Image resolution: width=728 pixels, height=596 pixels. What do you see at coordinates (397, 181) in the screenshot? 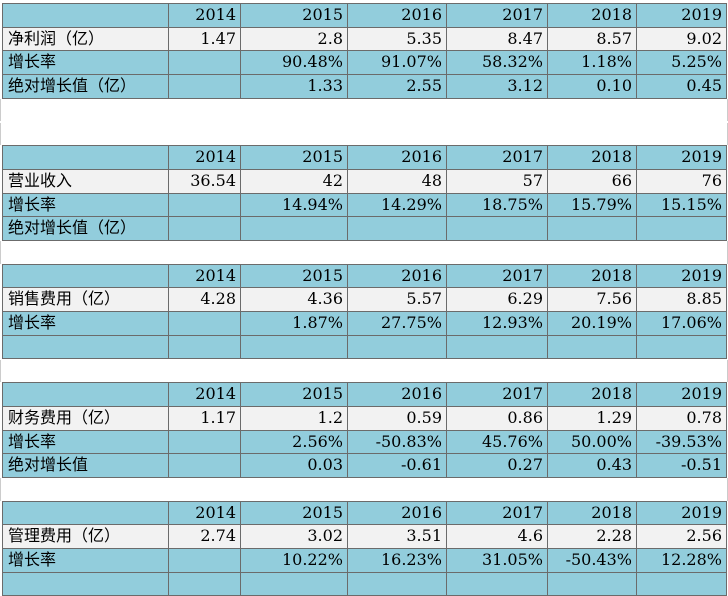
I see `value-cell: 48` at bounding box center [397, 181].